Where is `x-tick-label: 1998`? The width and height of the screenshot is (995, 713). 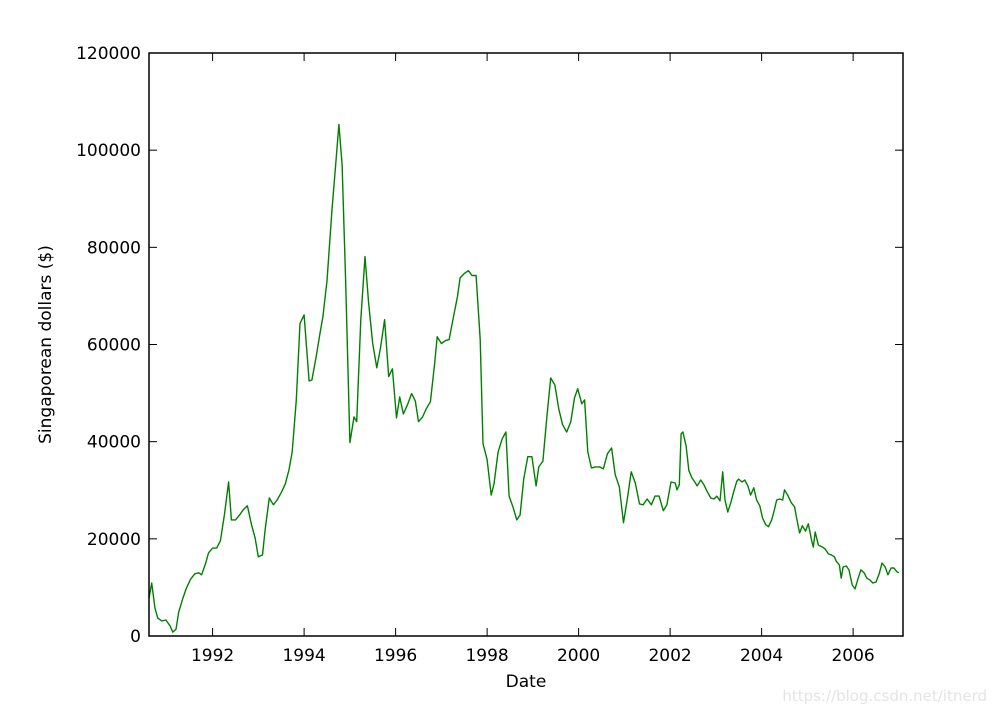 x-tick-label: 1998 is located at coordinates (486, 656).